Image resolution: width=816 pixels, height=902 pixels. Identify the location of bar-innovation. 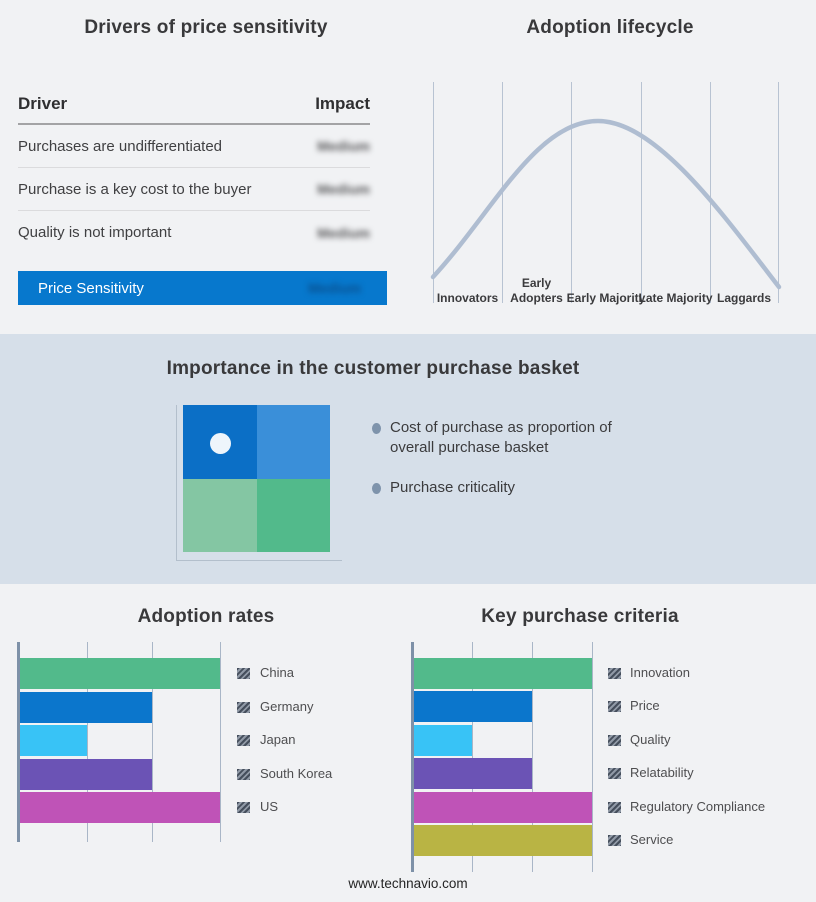
(503, 673).